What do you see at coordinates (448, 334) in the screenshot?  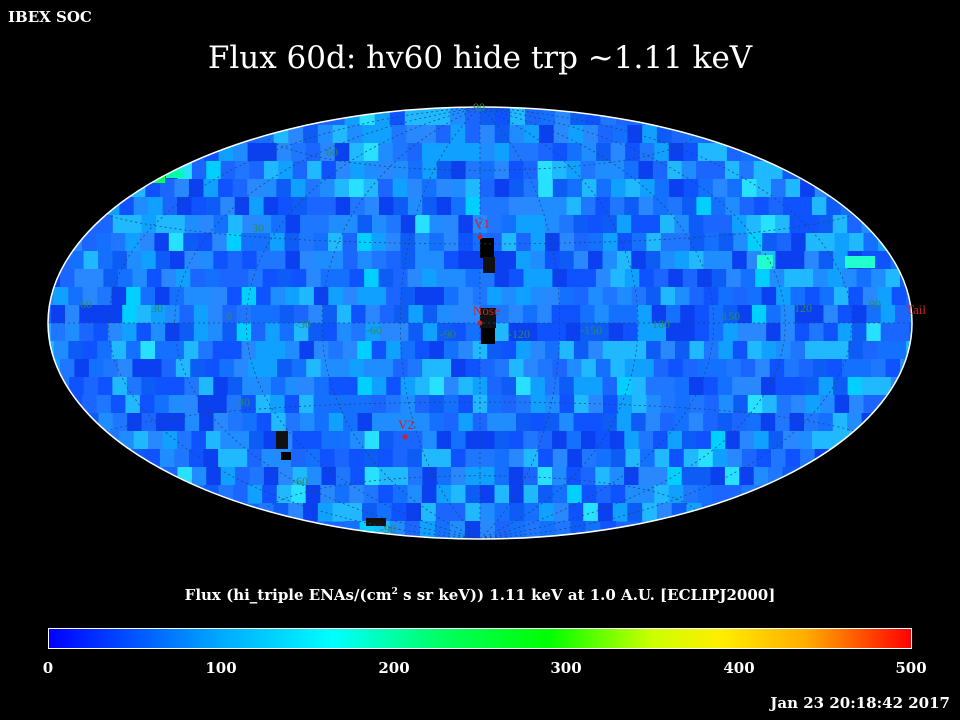 I see `lon-label: -90` at bounding box center [448, 334].